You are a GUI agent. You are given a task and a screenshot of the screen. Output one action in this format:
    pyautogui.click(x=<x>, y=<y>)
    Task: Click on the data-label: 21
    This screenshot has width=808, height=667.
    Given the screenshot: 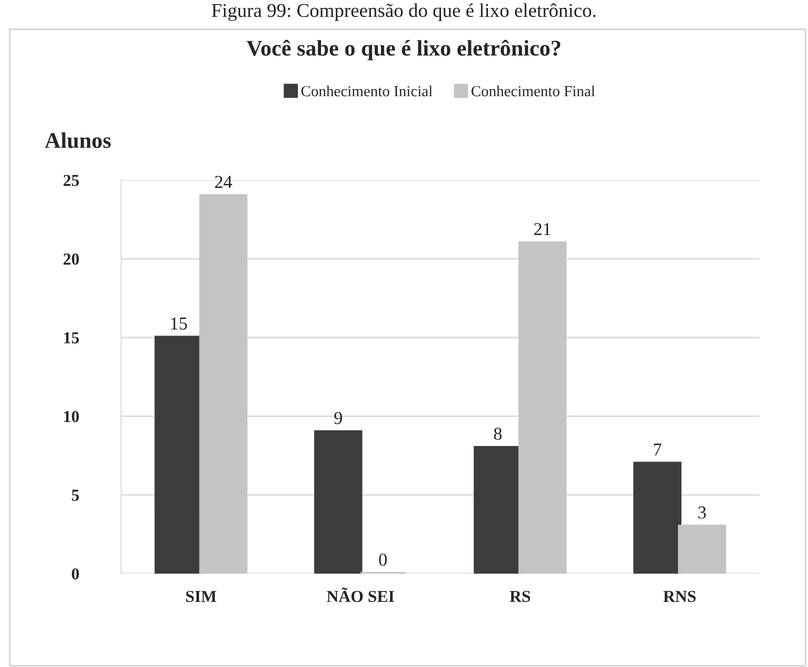 What is the action you would take?
    pyautogui.click(x=542, y=229)
    